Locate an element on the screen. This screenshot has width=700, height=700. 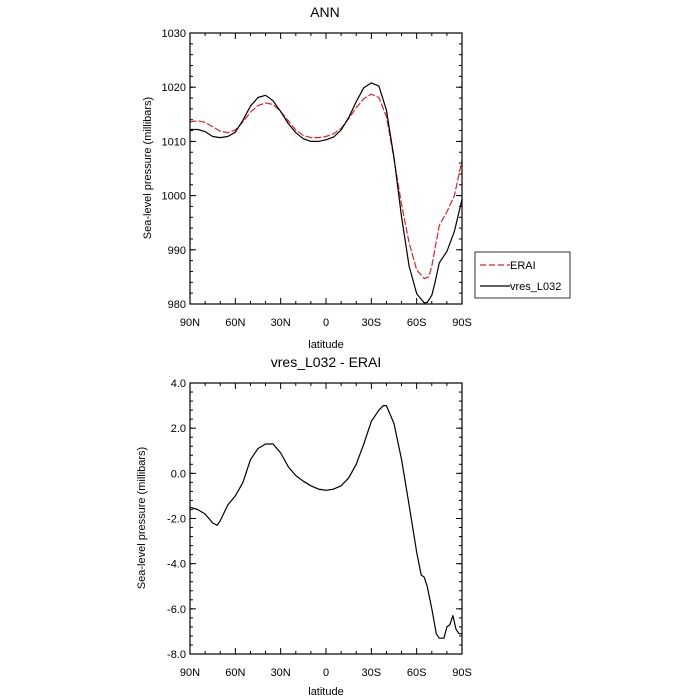
legend-label-vres: vres_L032 is located at coordinates (535, 287).